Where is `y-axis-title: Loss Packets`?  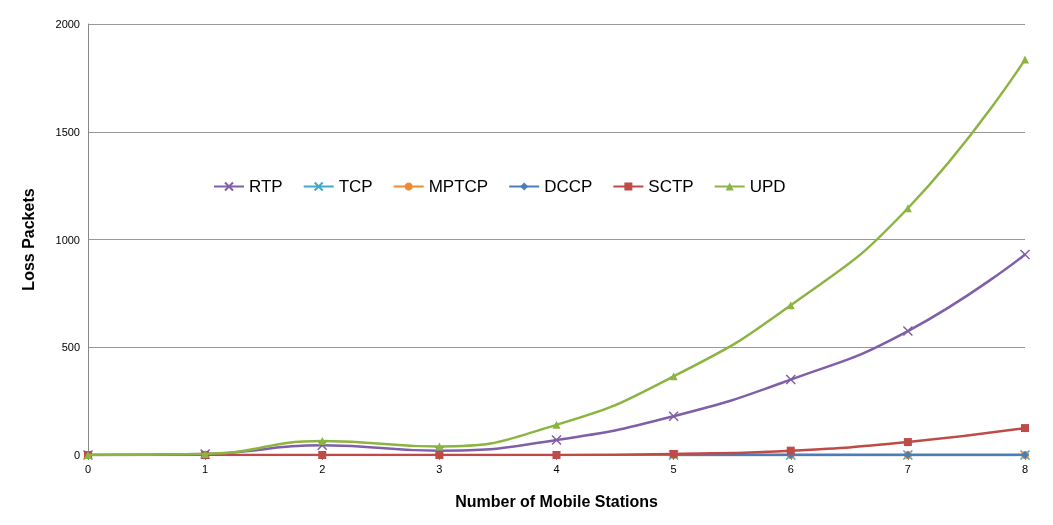 y-axis-title: Loss Packets is located at coordinates (28, 239).